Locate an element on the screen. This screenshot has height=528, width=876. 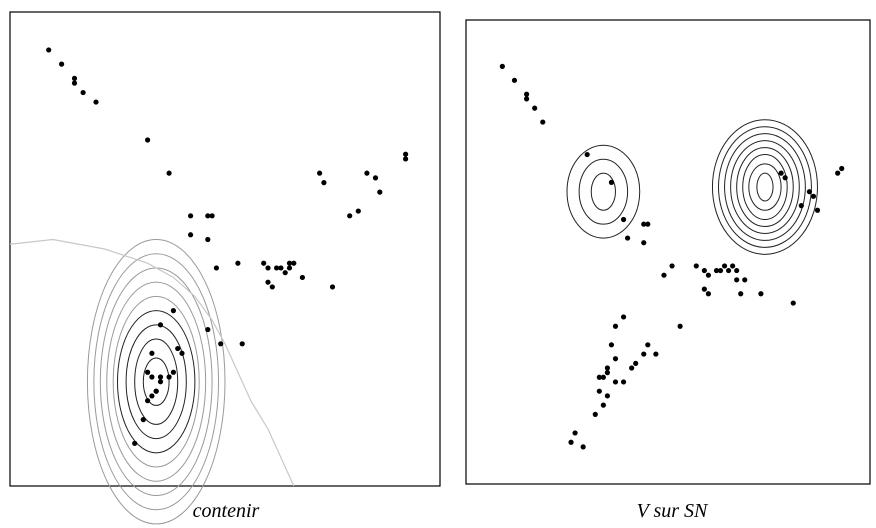
right-contour-group is located at coordinates (692, 187).